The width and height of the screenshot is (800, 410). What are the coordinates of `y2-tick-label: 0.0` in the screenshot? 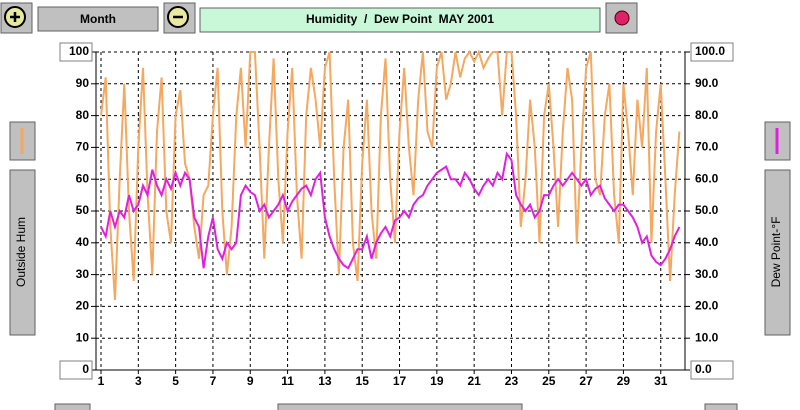 It's located at (703, 369).